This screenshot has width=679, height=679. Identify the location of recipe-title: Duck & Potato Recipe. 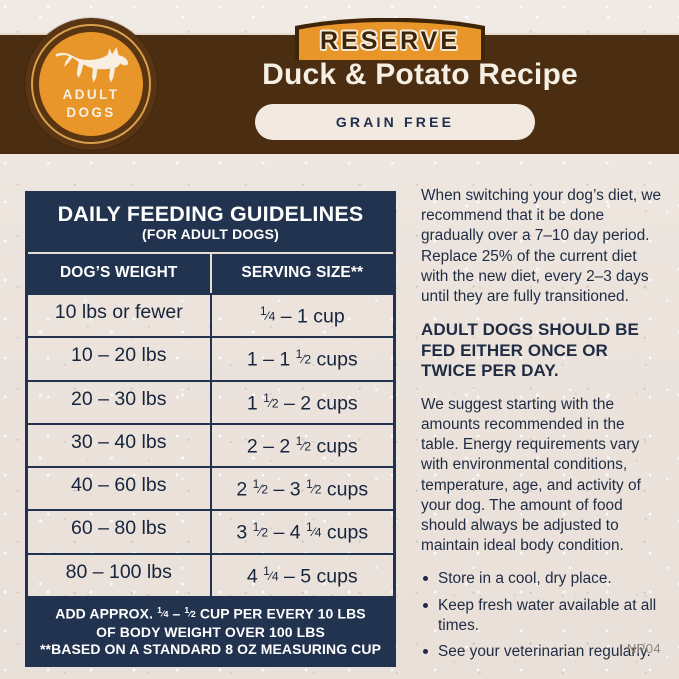
(420, 74).